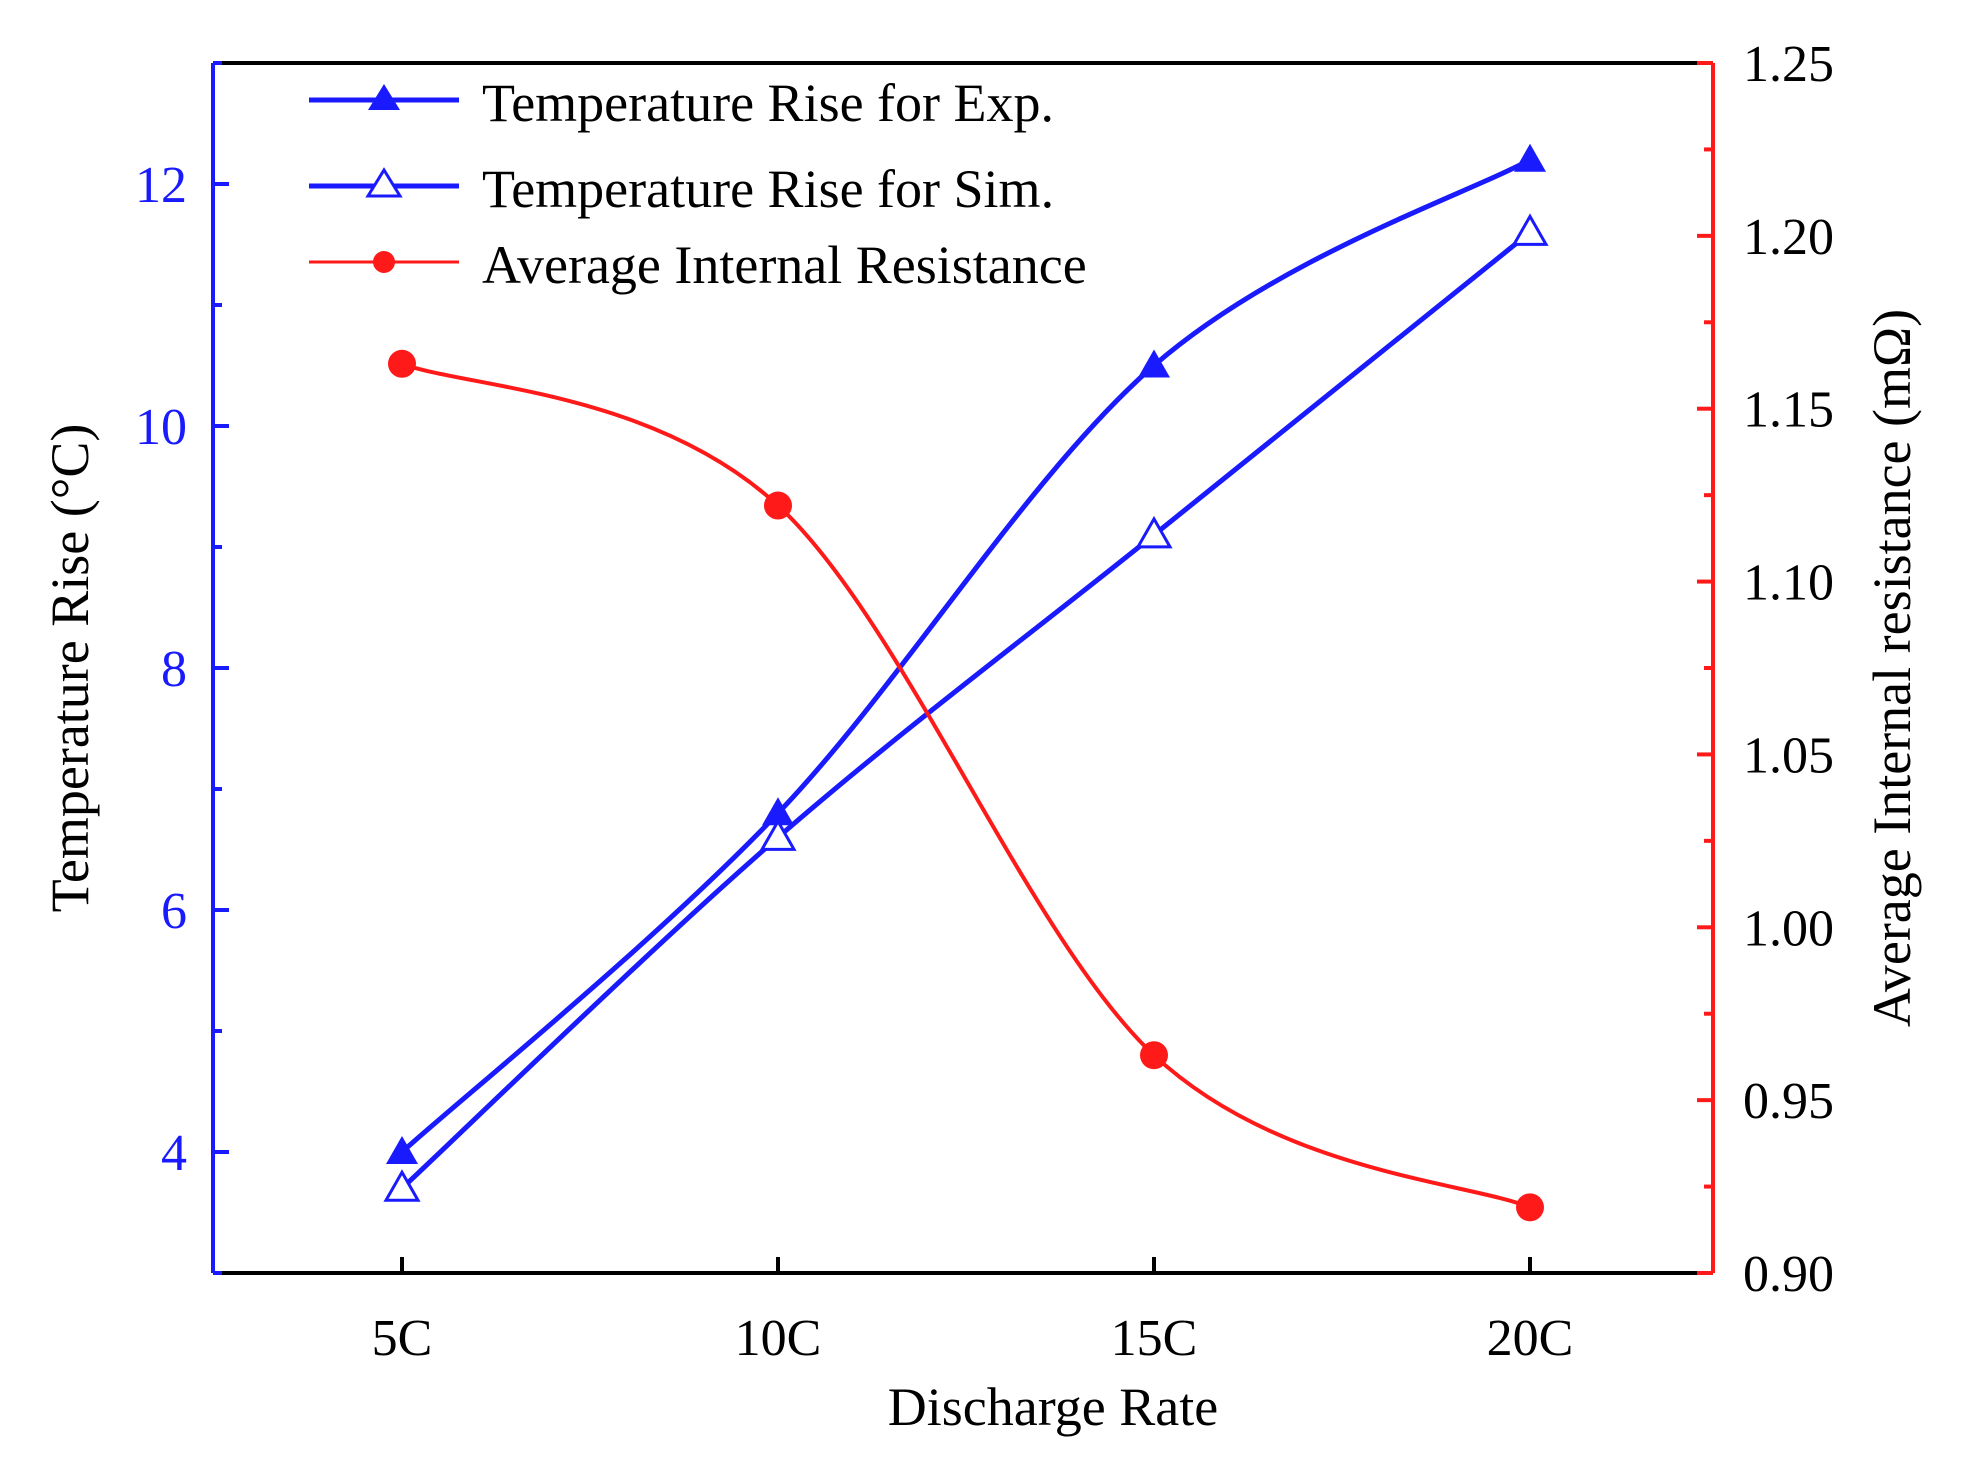 The image size is (1963, 1472). I want to click on y-left-axis-title: Temperature Rise (°C), so click(70, 668).